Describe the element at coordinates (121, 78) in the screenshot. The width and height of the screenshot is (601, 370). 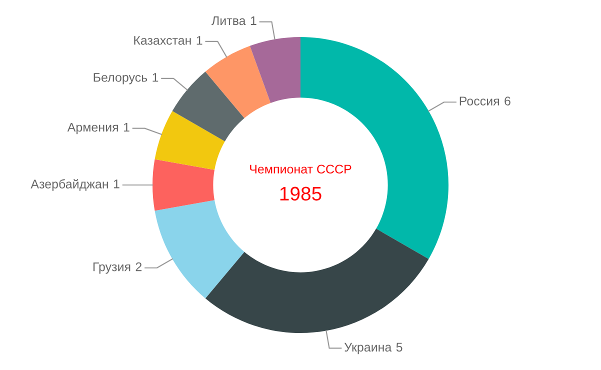
I see `slice-label: Белорусь` at that location.